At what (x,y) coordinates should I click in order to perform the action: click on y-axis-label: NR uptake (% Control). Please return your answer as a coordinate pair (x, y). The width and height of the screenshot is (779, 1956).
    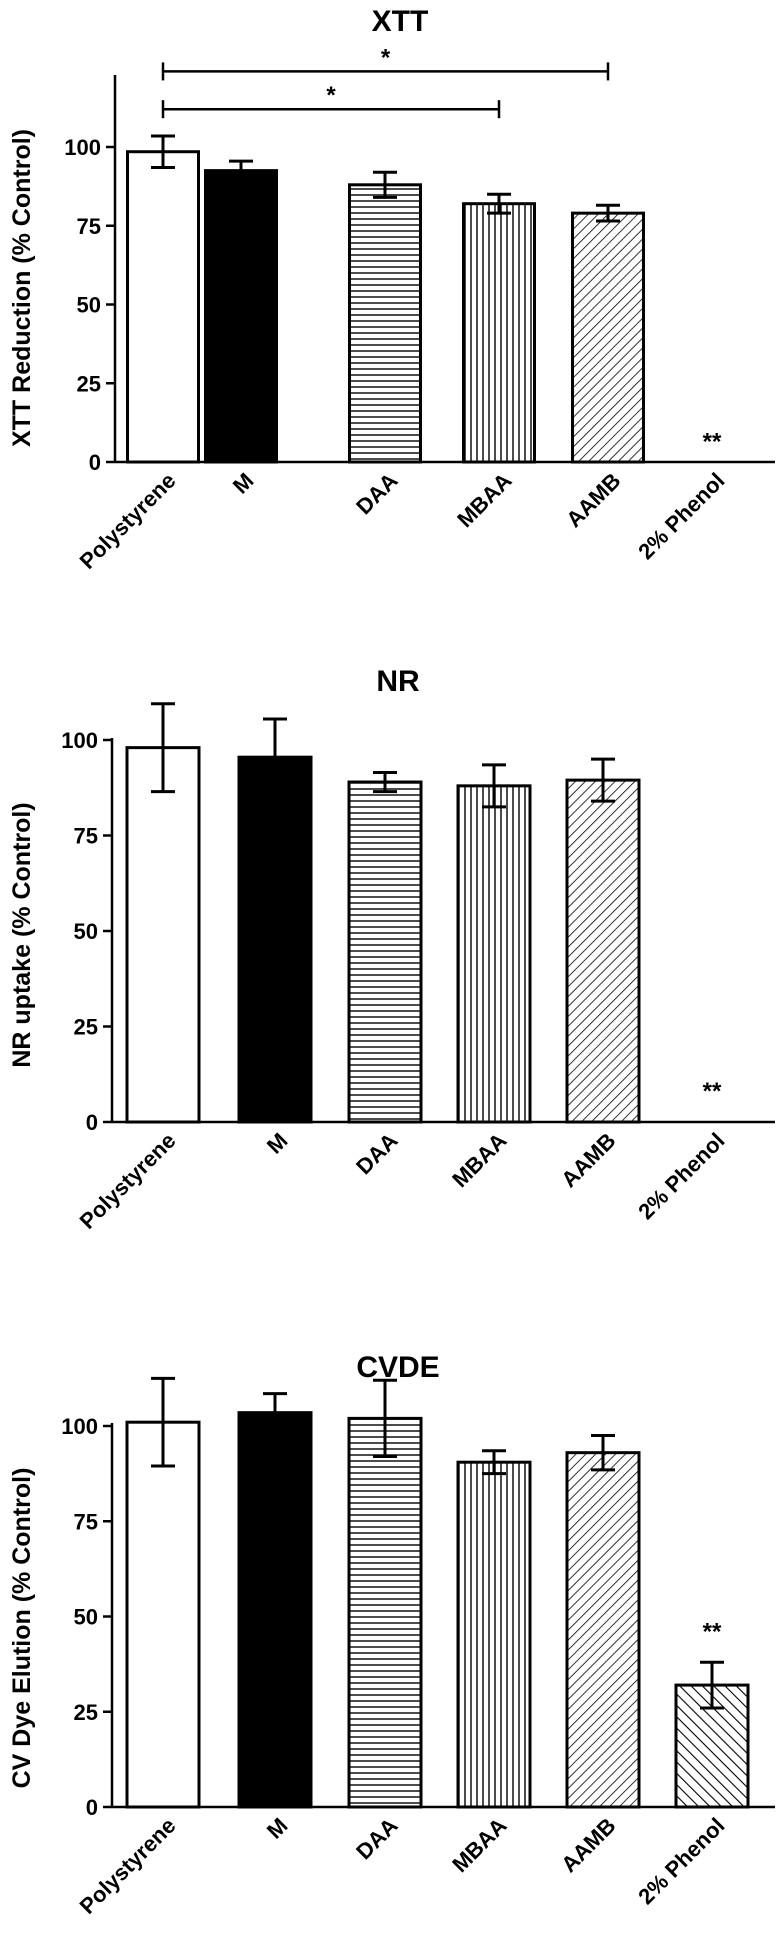
    Looking at the image, I should click on (22, 934).